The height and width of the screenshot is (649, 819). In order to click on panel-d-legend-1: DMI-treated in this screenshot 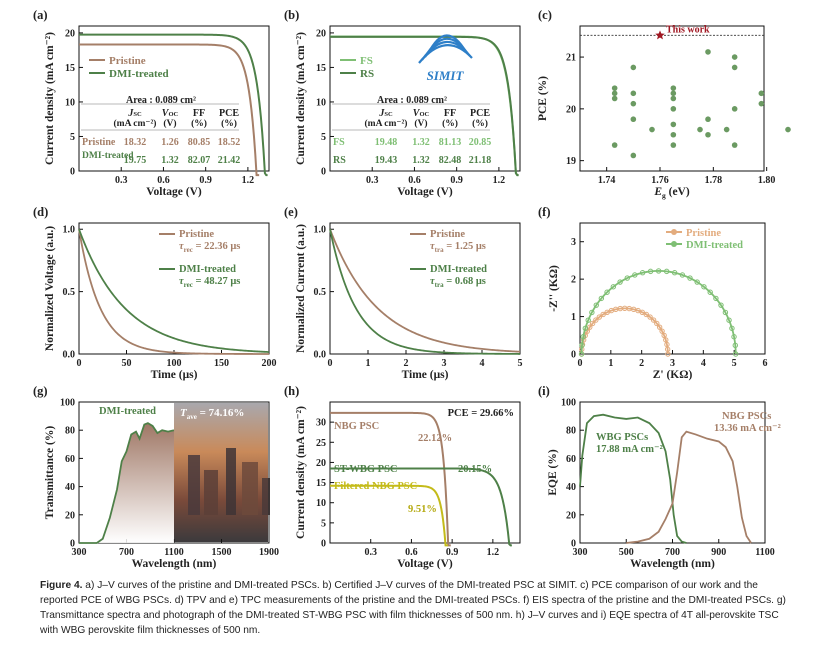, I will do `click(207, 269)`.